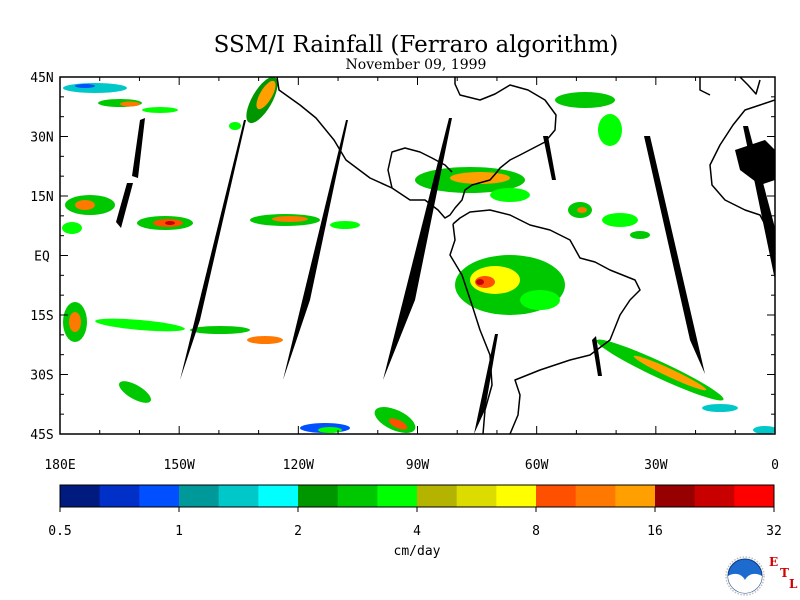 Image resolution: width=800 pixels, height=600 pixels. Describe the element at coordinates (179, 465) in the screenshot. I see `lon-tick-label: 150W` at that location.